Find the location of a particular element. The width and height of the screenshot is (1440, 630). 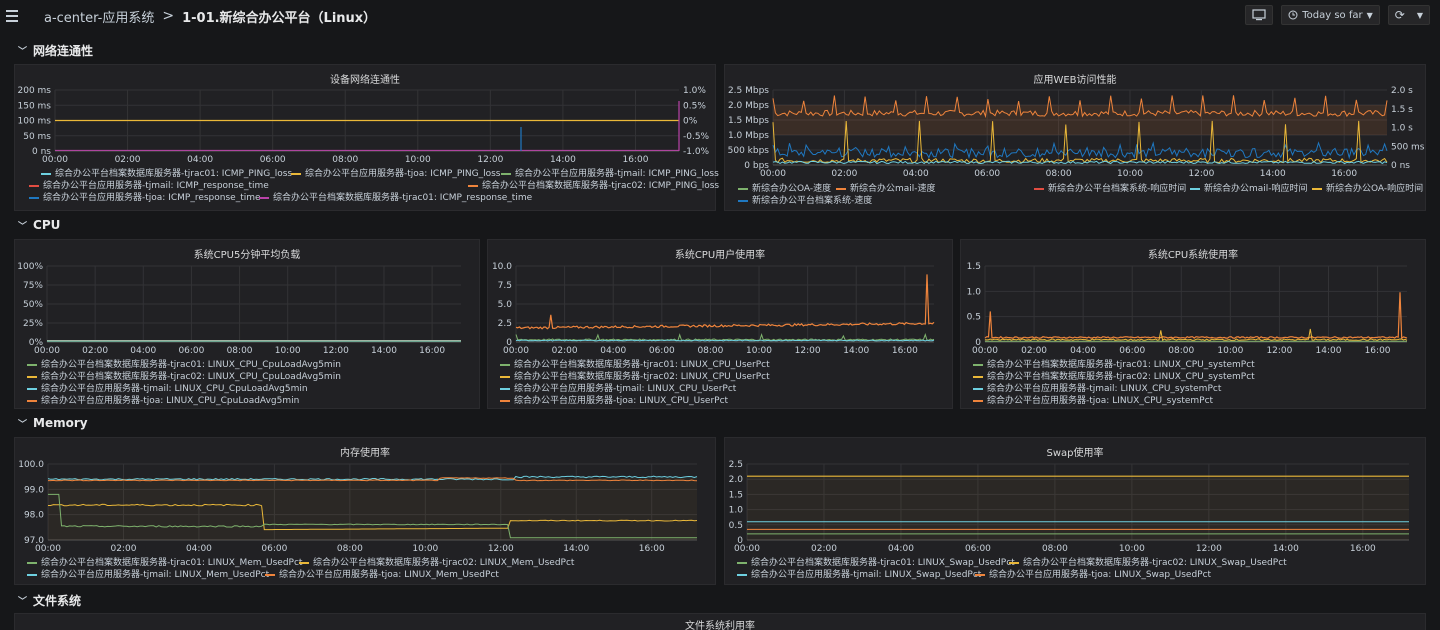

series-tjoa-userpct is located at coordinates (725, 302).